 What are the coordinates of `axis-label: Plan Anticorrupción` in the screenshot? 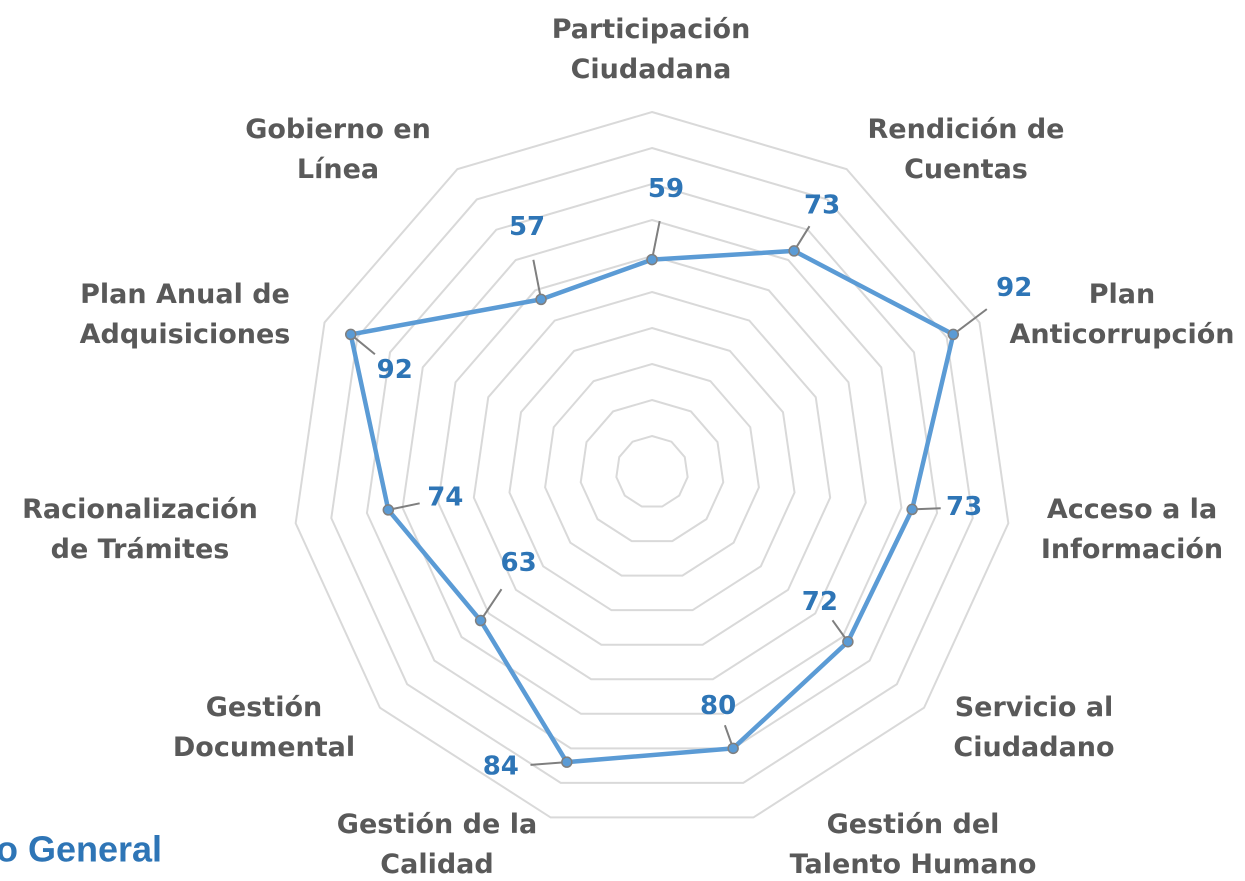 It's located at (1121, 314).